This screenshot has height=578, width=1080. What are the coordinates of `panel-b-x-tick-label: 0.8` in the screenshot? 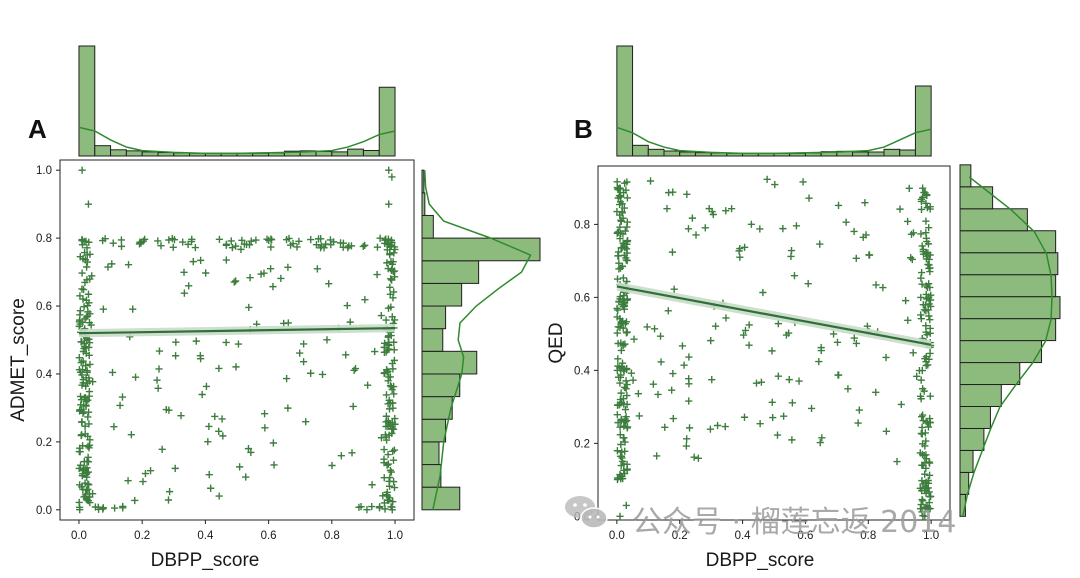 It's located at (868, 536).